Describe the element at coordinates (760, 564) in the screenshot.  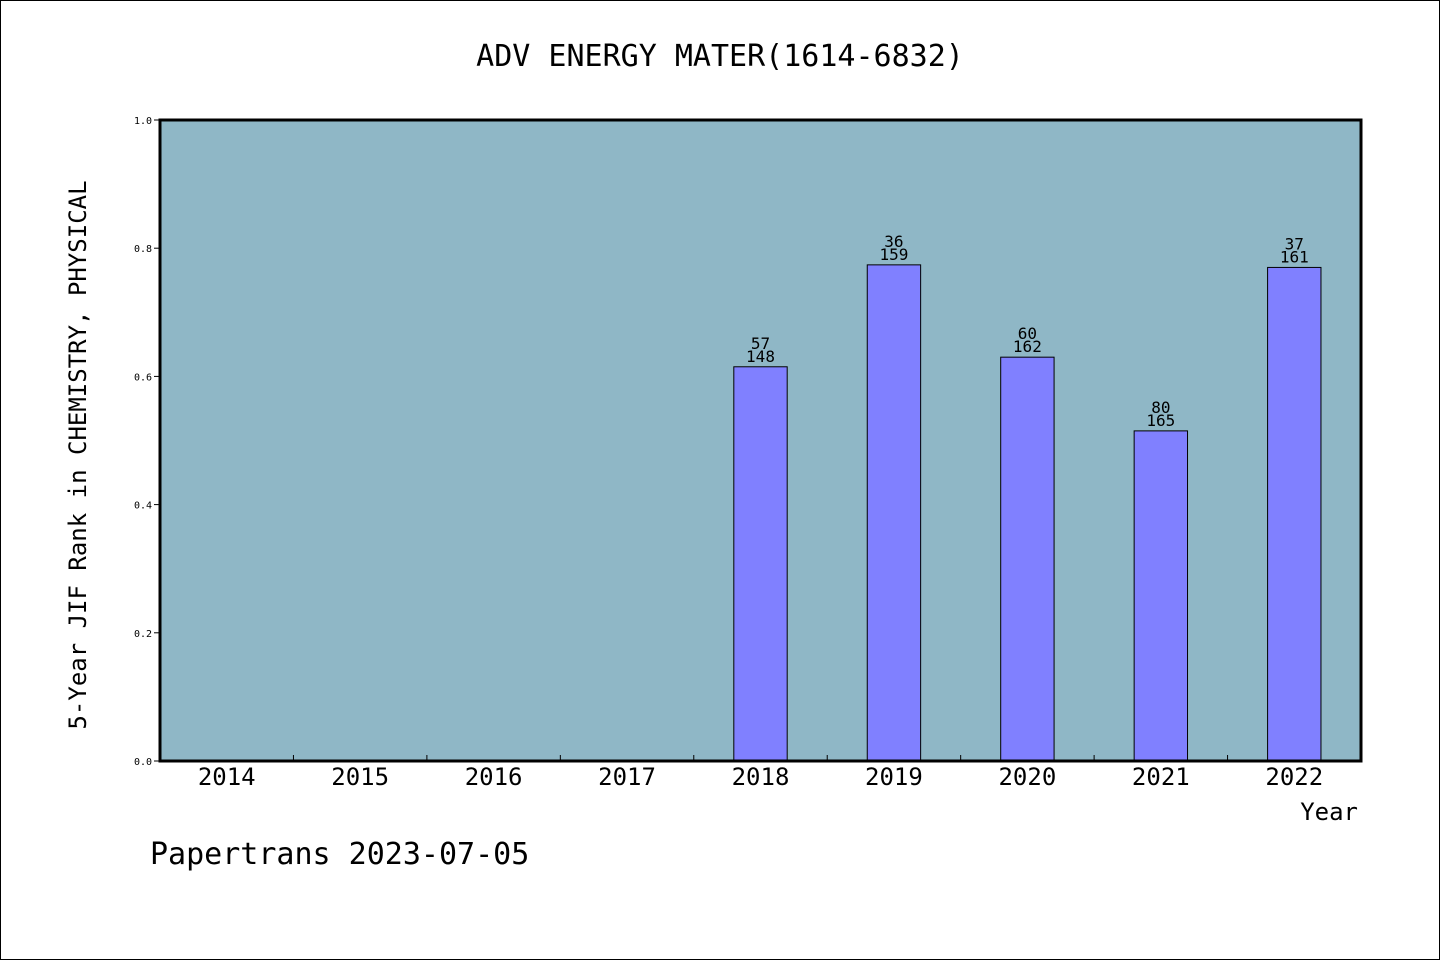
I see `bar-2018` at that location.